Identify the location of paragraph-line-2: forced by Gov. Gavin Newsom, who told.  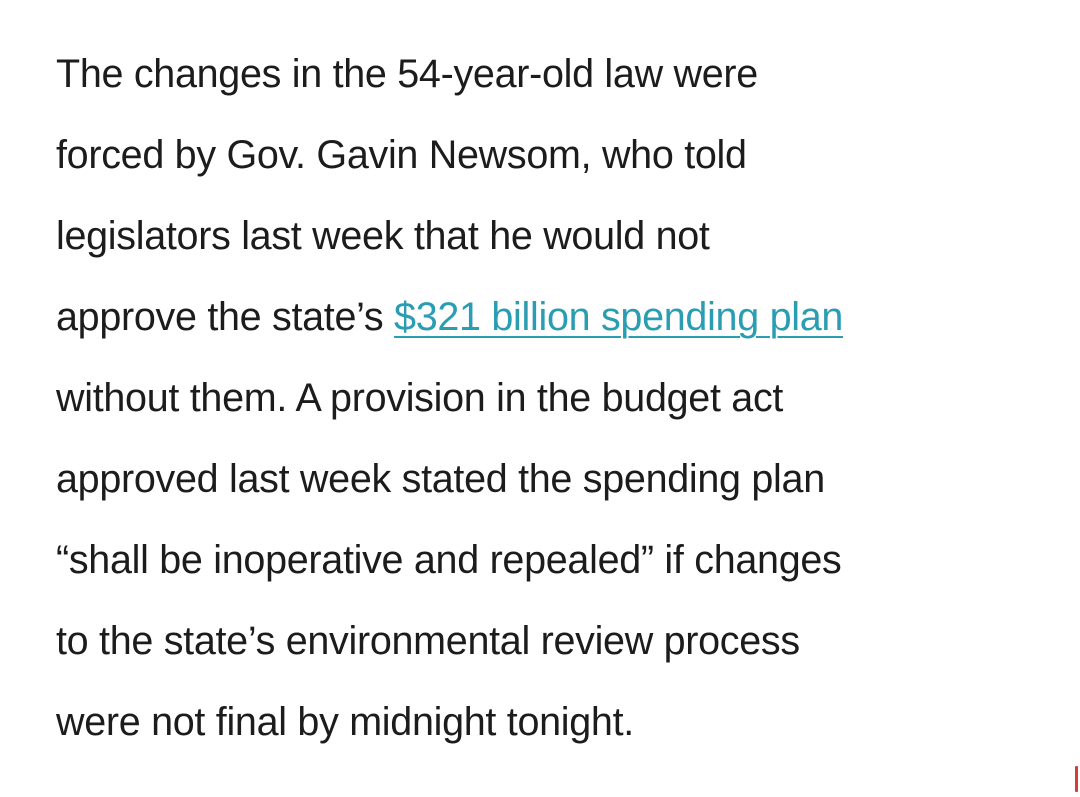
(401, 155).